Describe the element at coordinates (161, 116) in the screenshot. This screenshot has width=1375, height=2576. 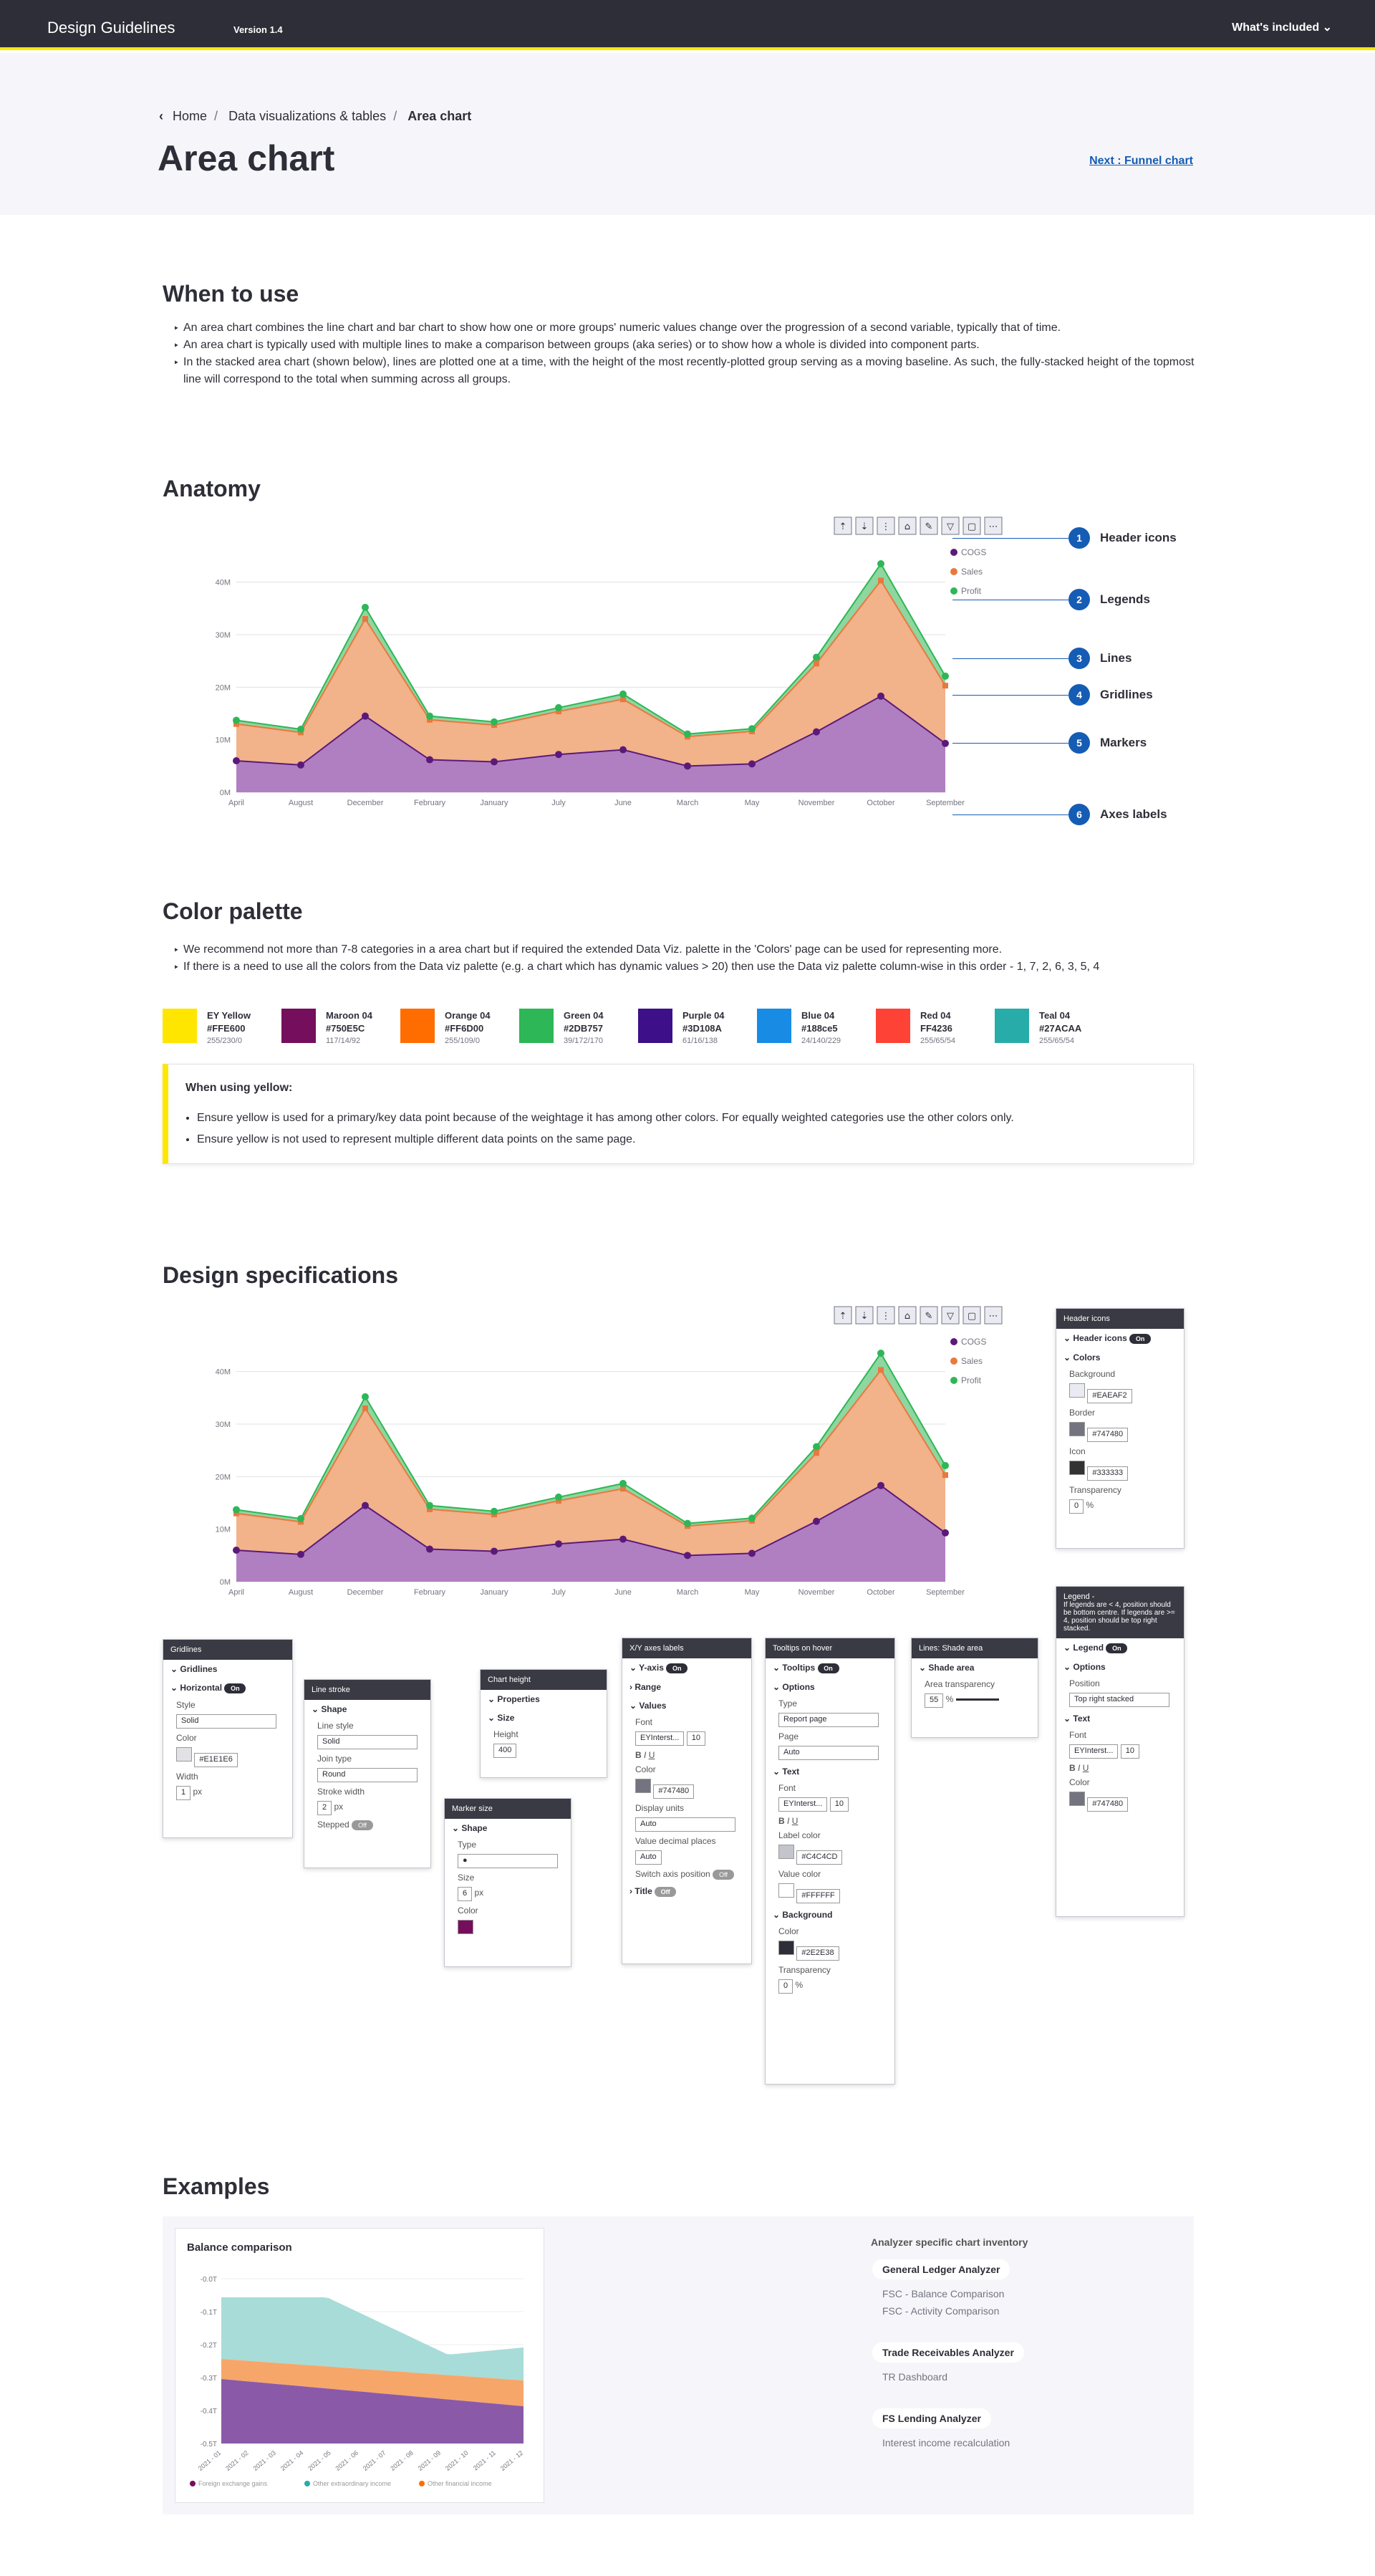
I see `chevron-left-icon: ‹` at that location.